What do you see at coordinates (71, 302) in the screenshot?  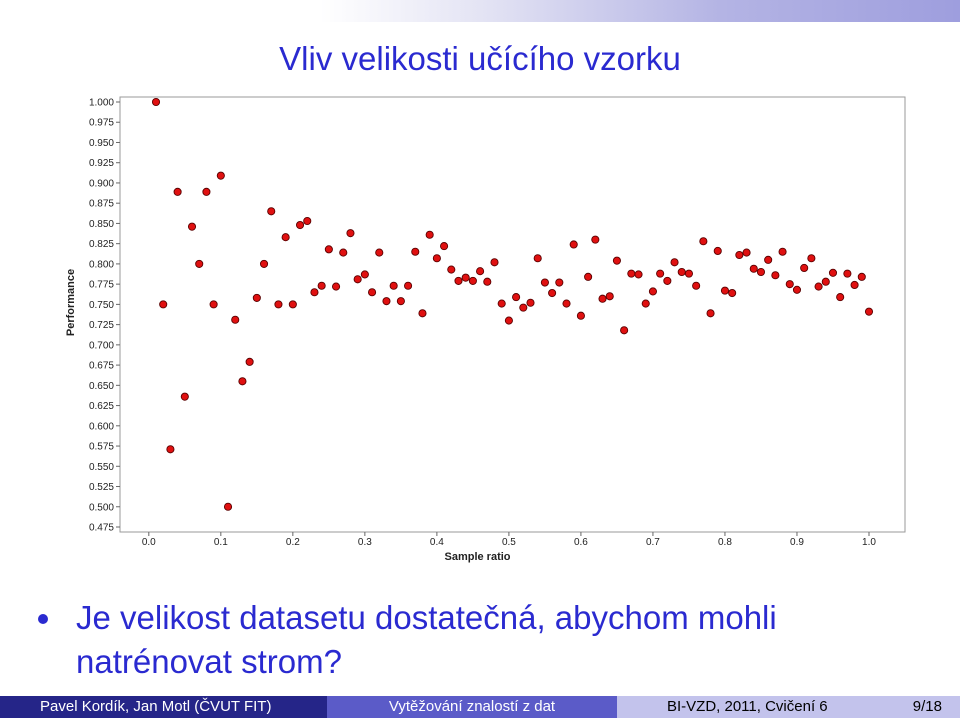 I see `y-axis-label: Performance` at bounding box center [71, 302].